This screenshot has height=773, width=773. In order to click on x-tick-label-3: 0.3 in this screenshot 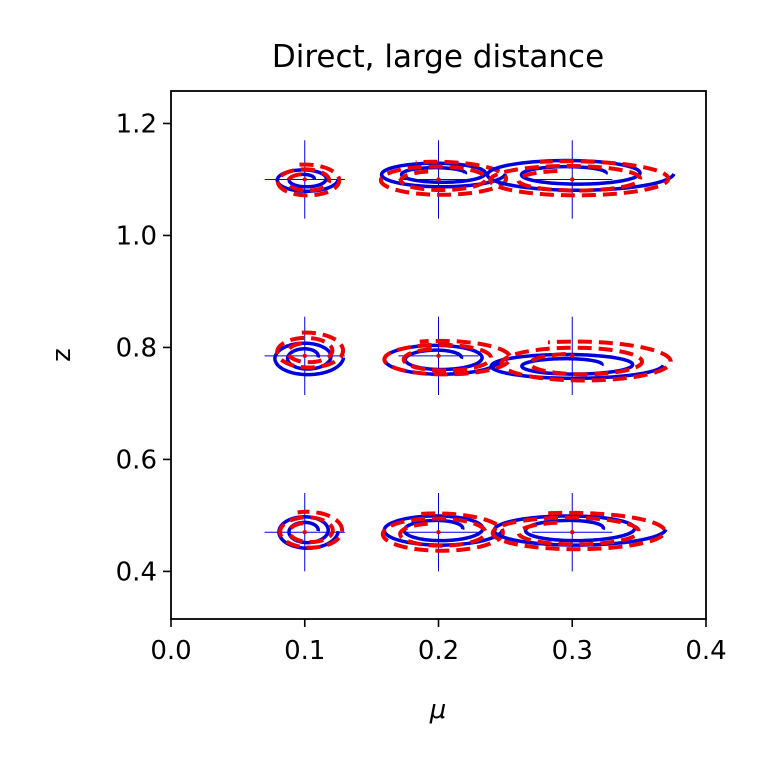, I will do `click(572, 651)`.